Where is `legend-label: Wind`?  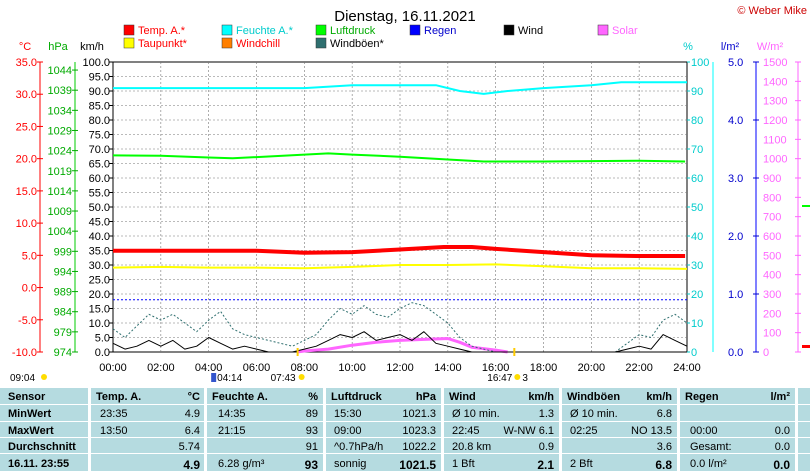
legend-label: Wind is located at coordinates (530, 31).